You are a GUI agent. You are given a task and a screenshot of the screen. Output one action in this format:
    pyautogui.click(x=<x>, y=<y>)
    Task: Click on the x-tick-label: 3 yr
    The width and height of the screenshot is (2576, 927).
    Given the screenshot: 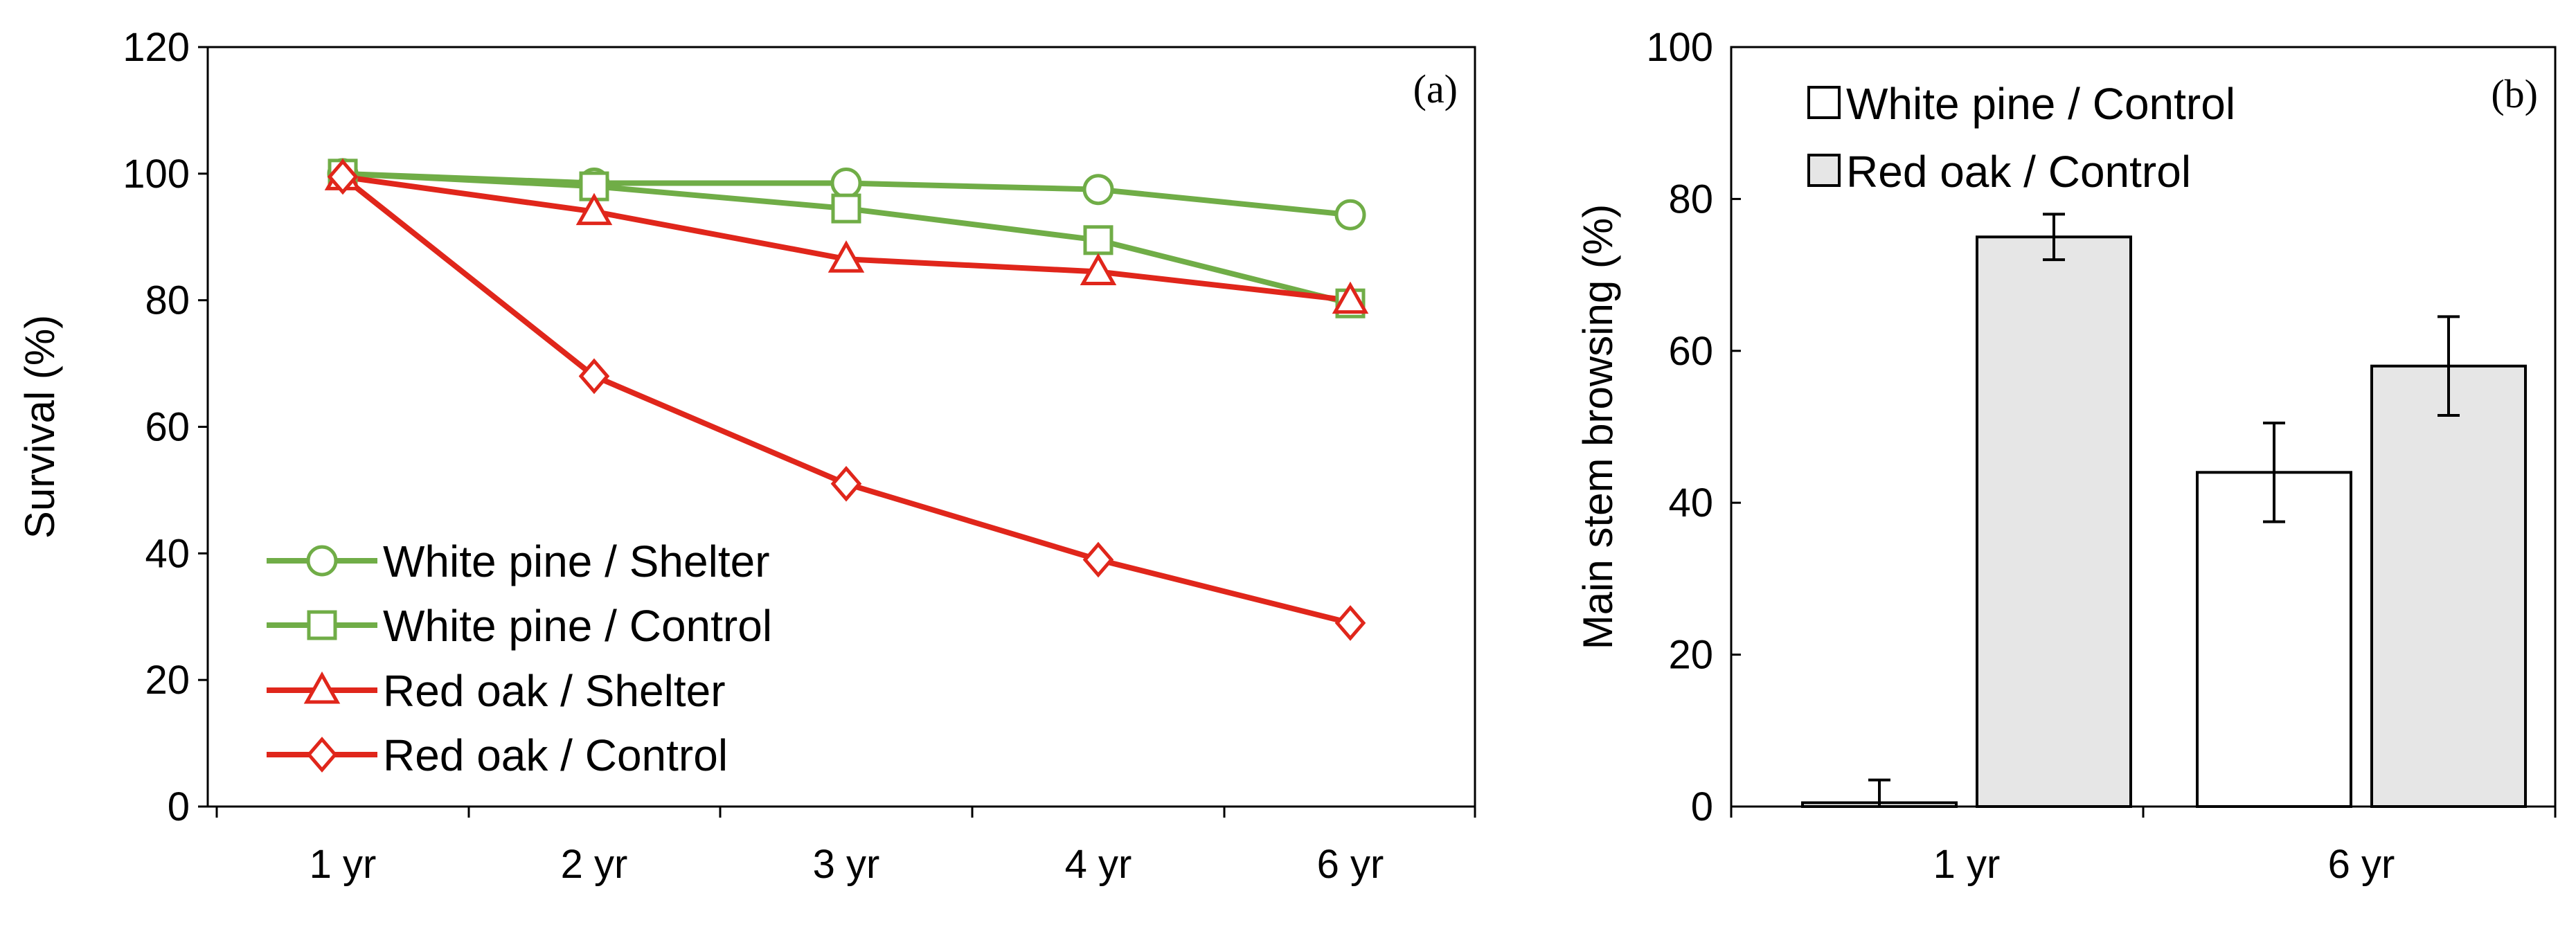 What is the action you would take?
    pyautogui.click(x=846, y=864)
    